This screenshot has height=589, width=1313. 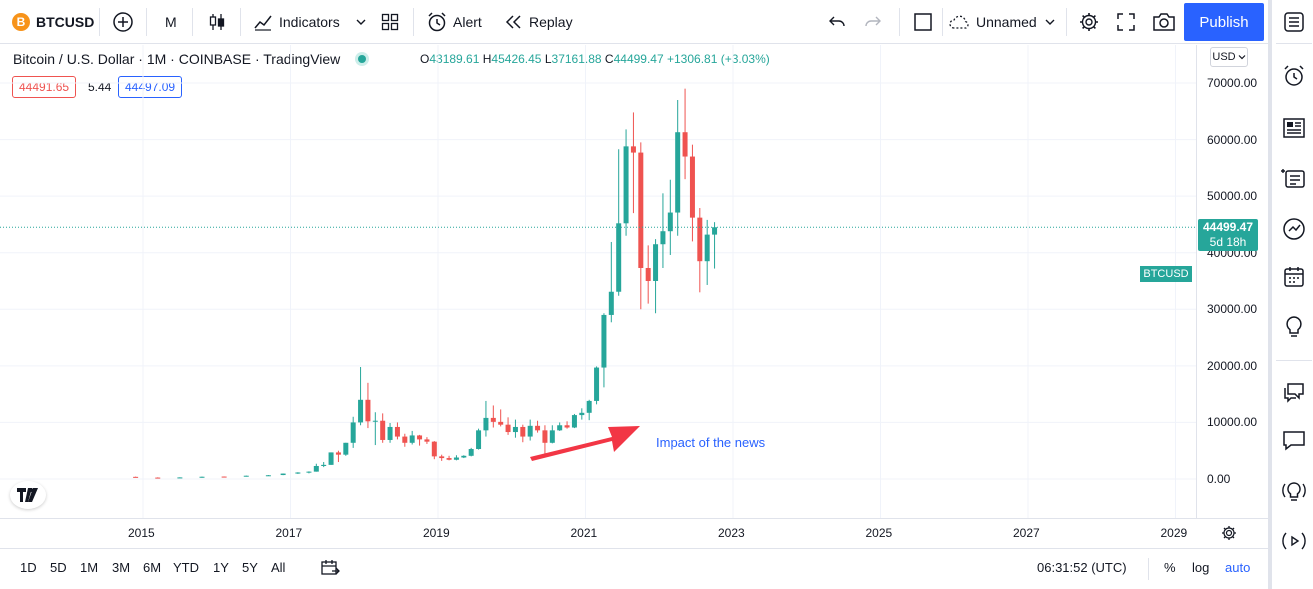 What do you see at coordinates (873, 22) in the screenshot?
I see `redo-button` at bounding box center [873, 22].